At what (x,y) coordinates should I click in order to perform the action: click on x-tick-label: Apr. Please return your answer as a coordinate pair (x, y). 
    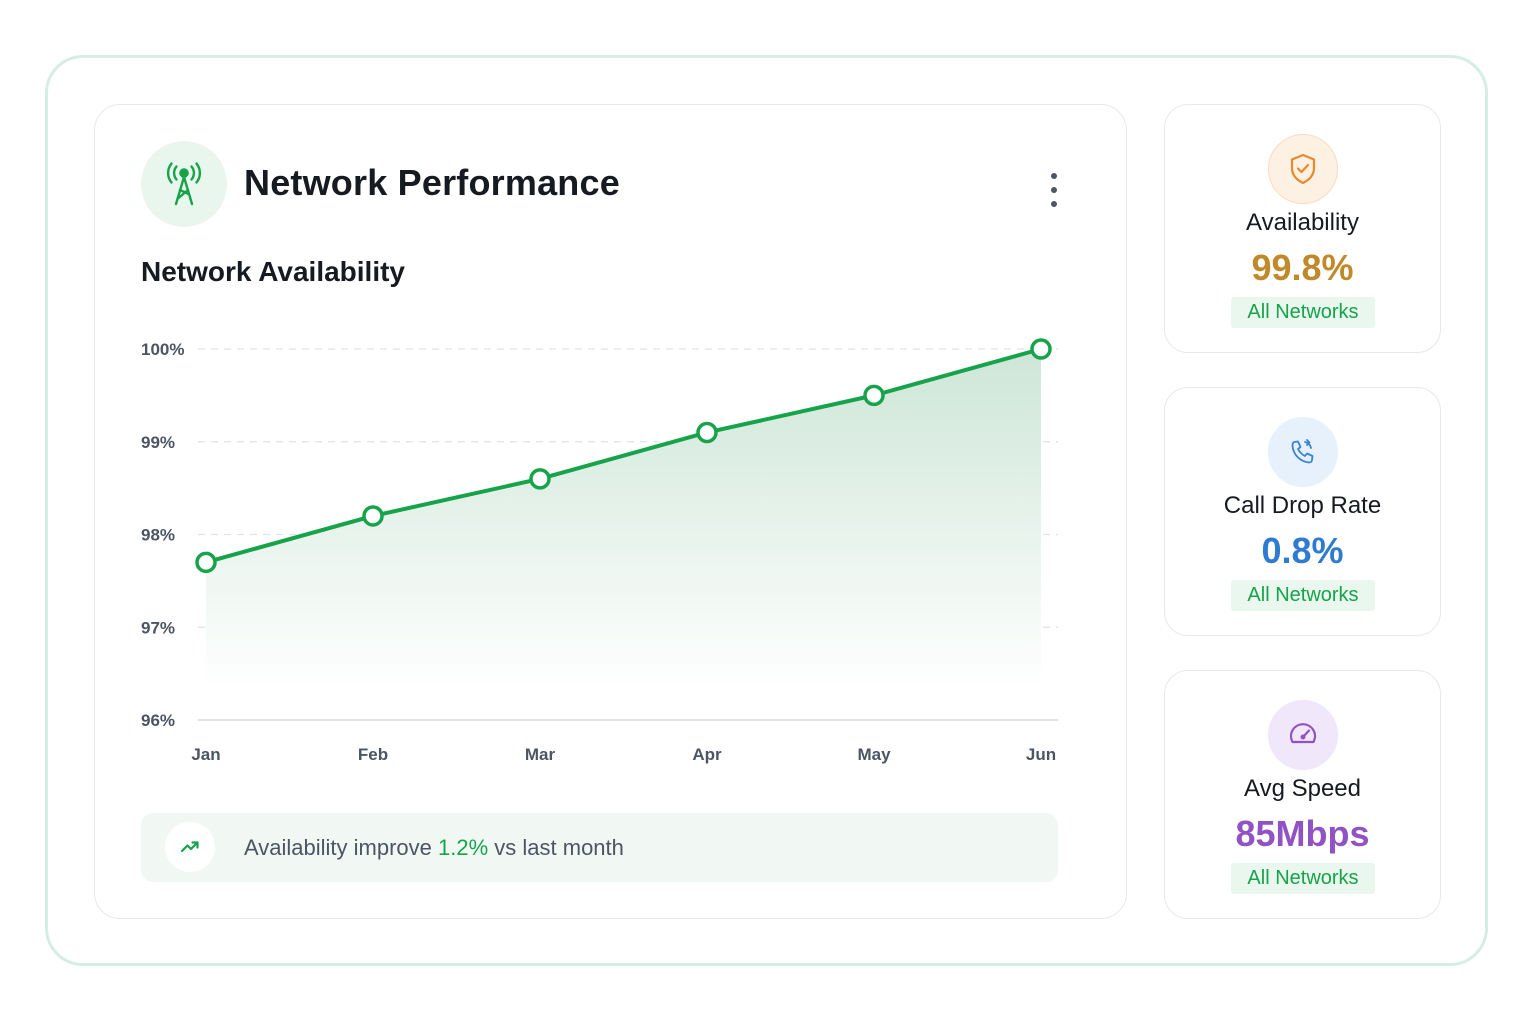
    Looking at the image, I should click on (707, 754).